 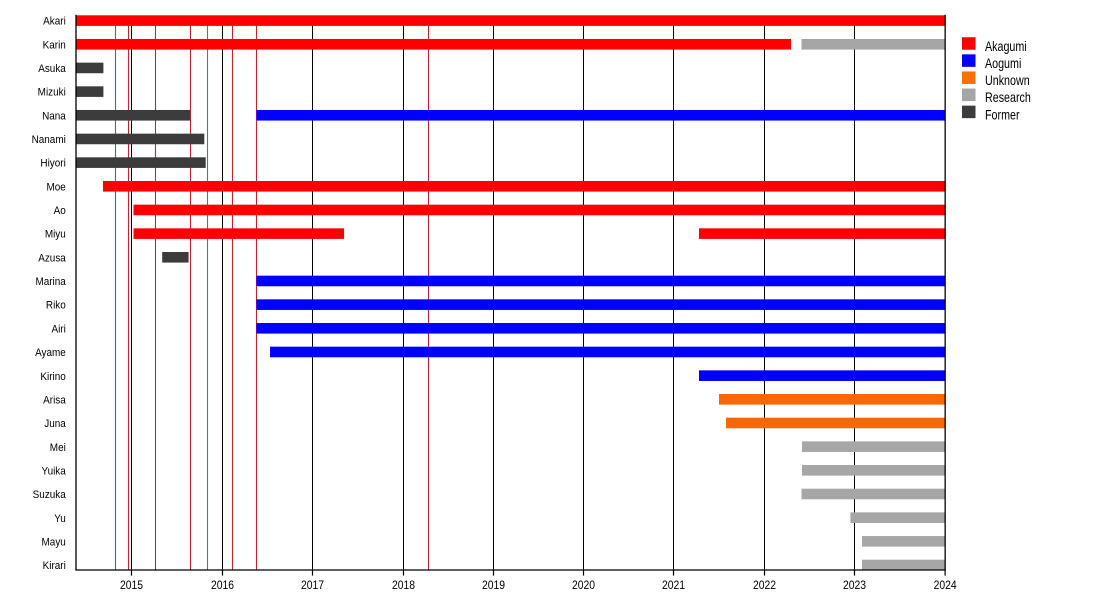 I want to click on svg-text: Nanami, so click(x=49, y=140).